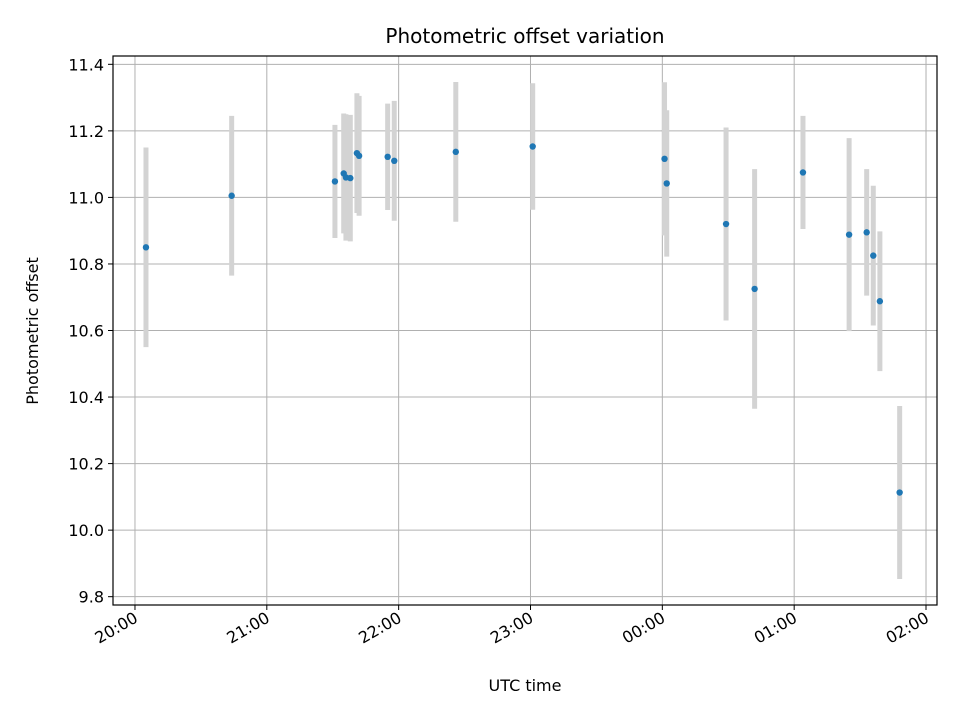  Describe the element at coordinates (86, 64) in the screenshot. I see `y-tick-label: 11.4` at that location.